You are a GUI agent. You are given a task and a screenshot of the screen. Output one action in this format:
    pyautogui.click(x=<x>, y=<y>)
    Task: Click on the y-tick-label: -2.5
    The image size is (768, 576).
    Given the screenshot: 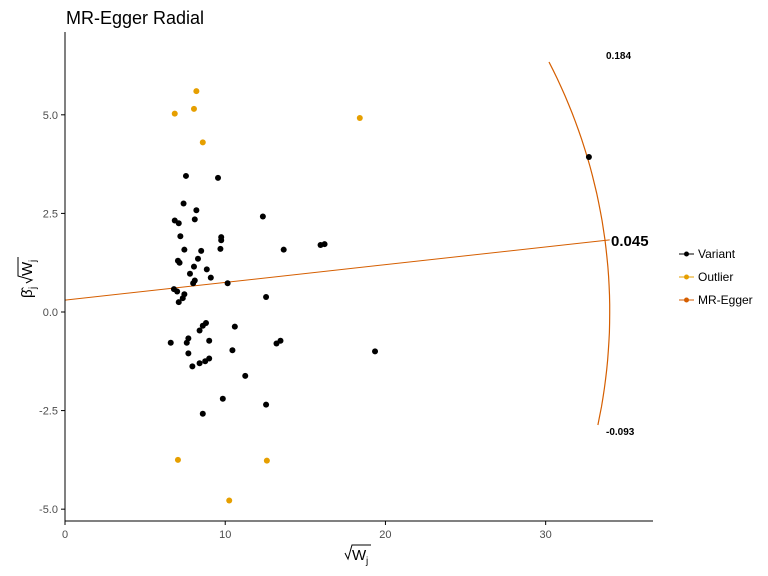 What is the action you would take?
    pyautogui.click(x=48, y=412)
    